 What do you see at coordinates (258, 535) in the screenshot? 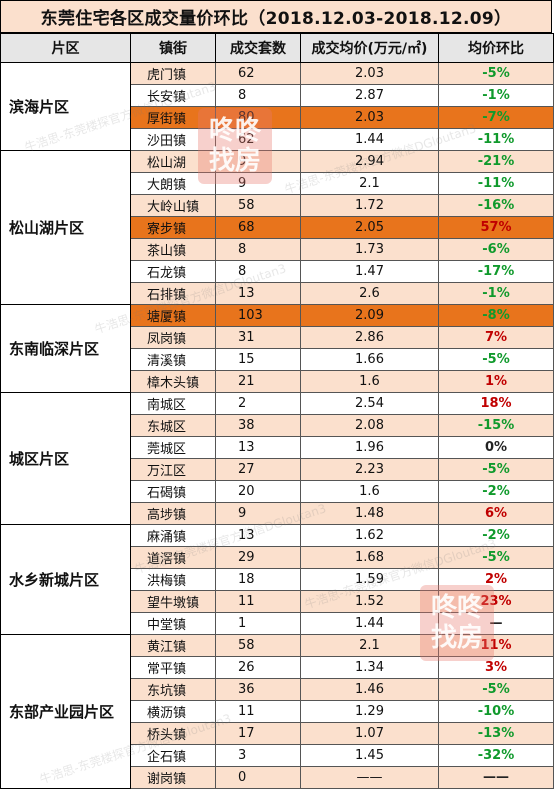
I see `count-cell: 13` at bounding box center [258, 535].